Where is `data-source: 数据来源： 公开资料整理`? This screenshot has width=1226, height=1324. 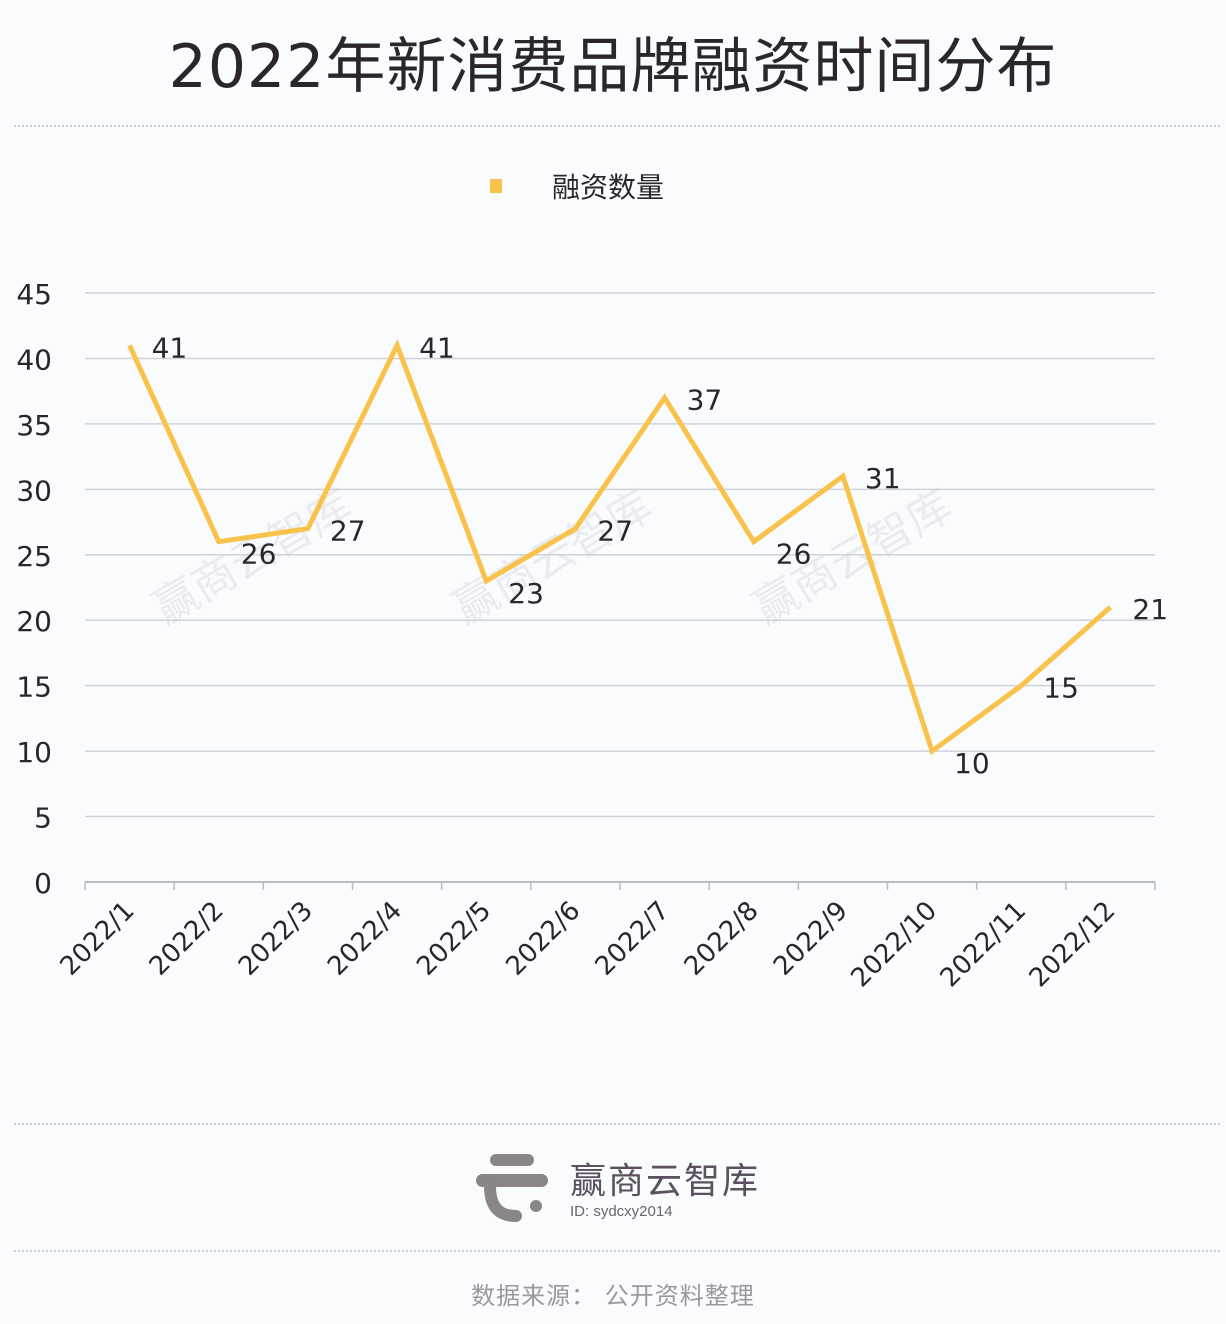 data-source: 数据来源： 公开资料整理 is located at coordinates (613, 1296).